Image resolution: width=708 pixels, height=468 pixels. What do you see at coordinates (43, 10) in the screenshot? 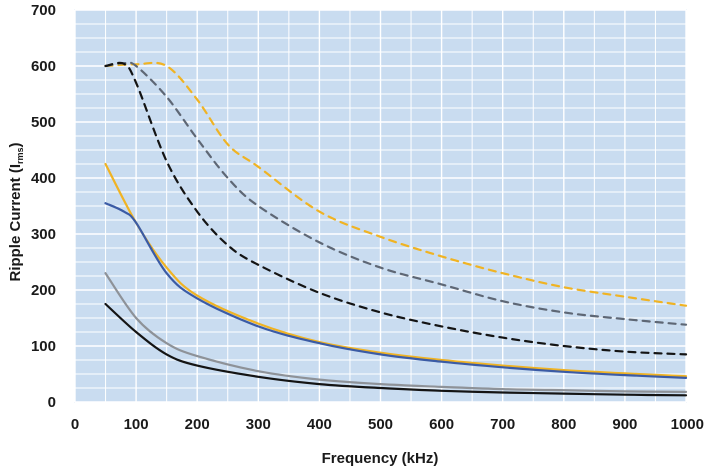
I see `y-tick-label: 700` at bounding box center [43, 10].